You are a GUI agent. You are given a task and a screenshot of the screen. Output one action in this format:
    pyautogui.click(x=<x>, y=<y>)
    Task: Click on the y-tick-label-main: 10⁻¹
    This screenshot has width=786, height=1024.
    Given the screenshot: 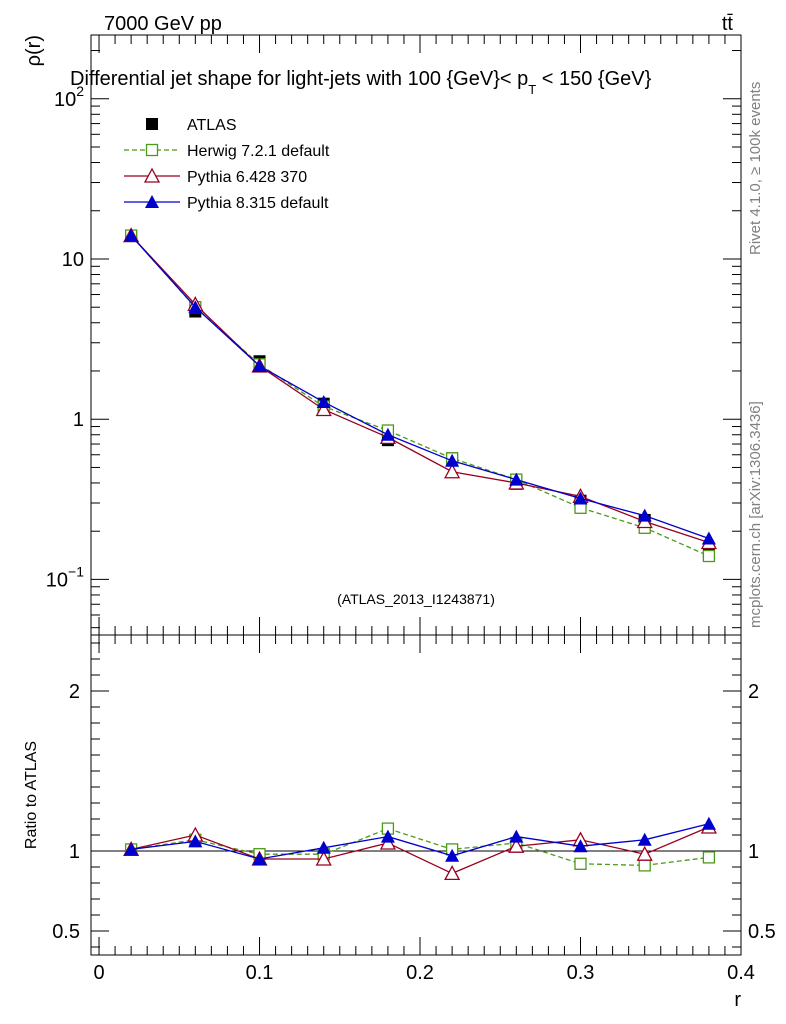 What is the action you would take?
    pyautogui.click(x=65, y=577)
    